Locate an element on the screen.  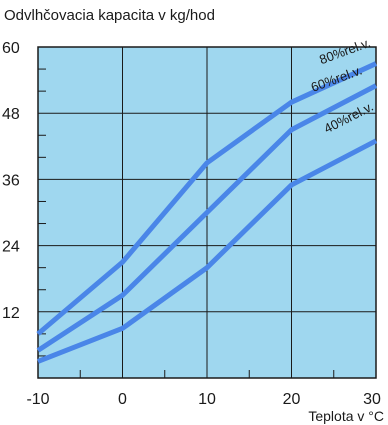
x-tick-label: -10 is located at coordinates (37, 399).